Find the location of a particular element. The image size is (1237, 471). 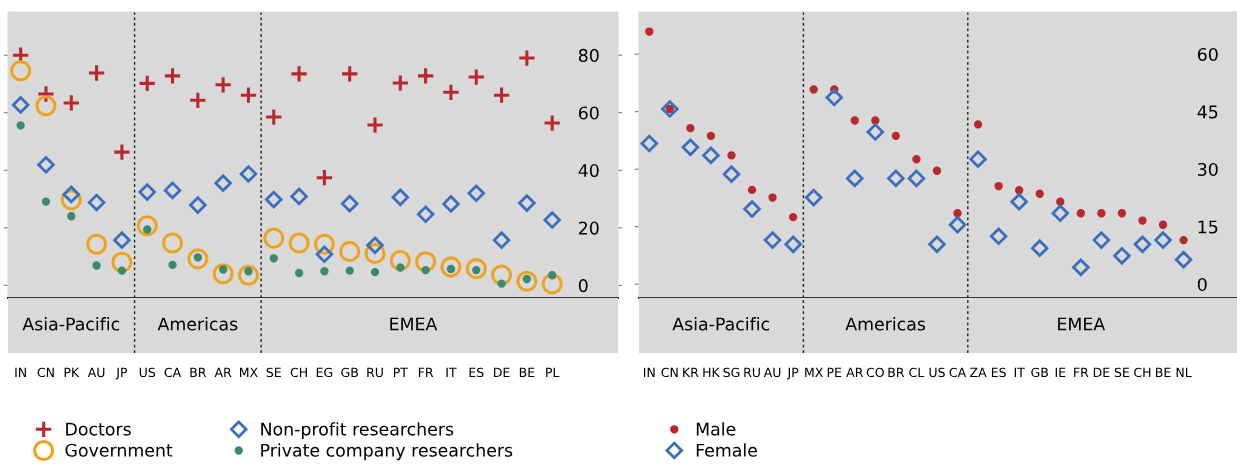

x-tick-label: CL is located at coordinates (917, 372).